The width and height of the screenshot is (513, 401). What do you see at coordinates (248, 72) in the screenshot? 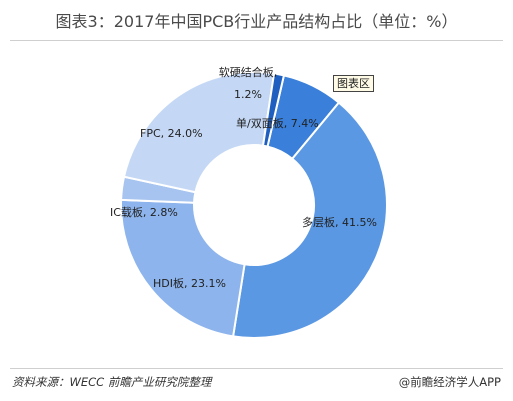
I see `slice-label-5: 软硬结合板,` at bounding box center [248, 72].